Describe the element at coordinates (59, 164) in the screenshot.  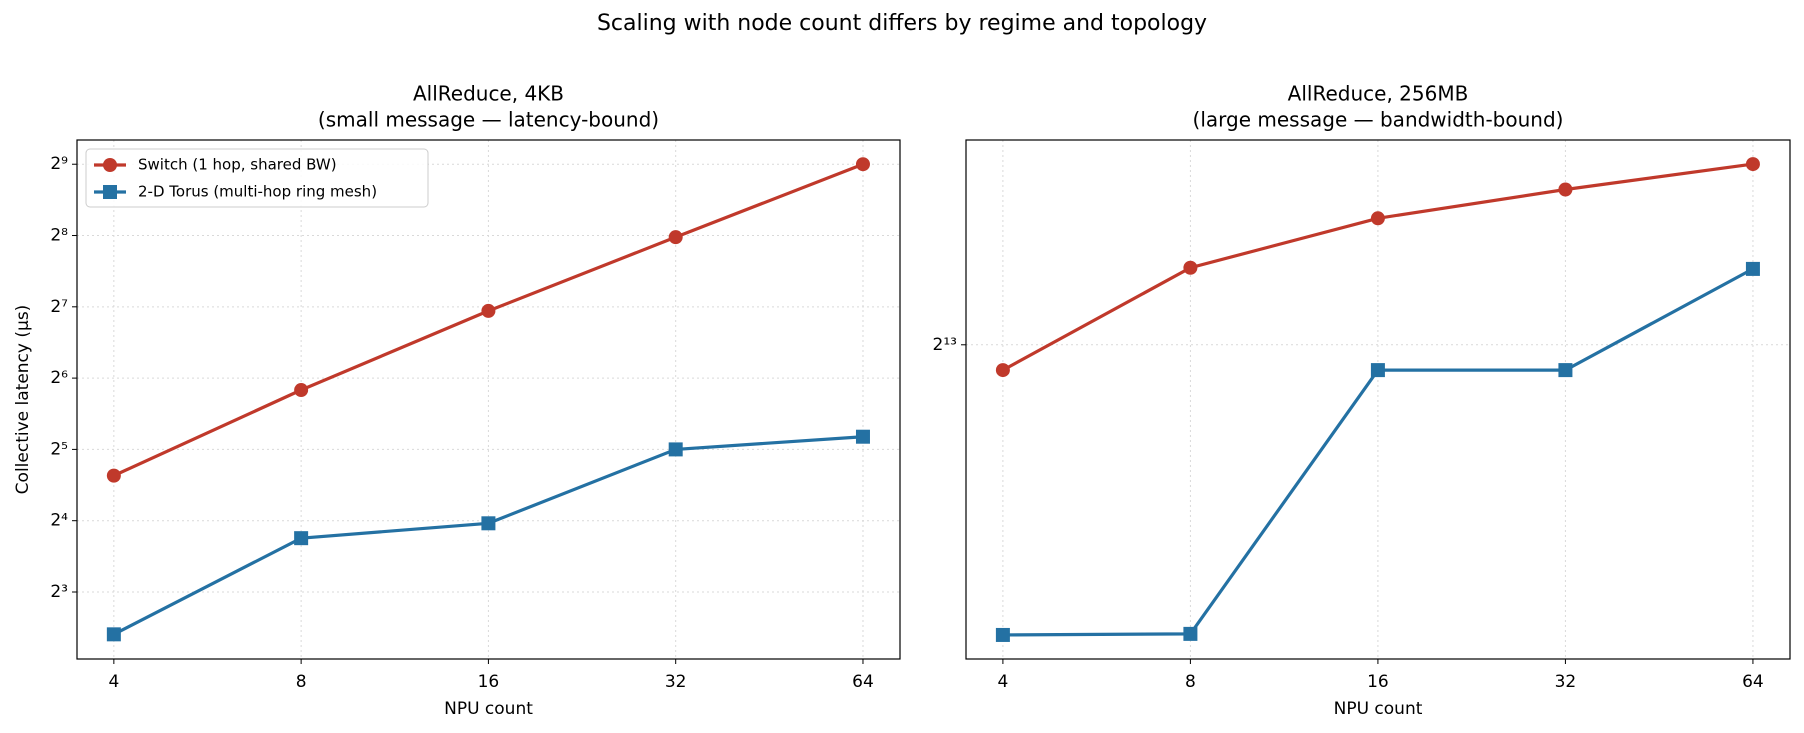
I see `y-tick-label: 2⁹` at that location.